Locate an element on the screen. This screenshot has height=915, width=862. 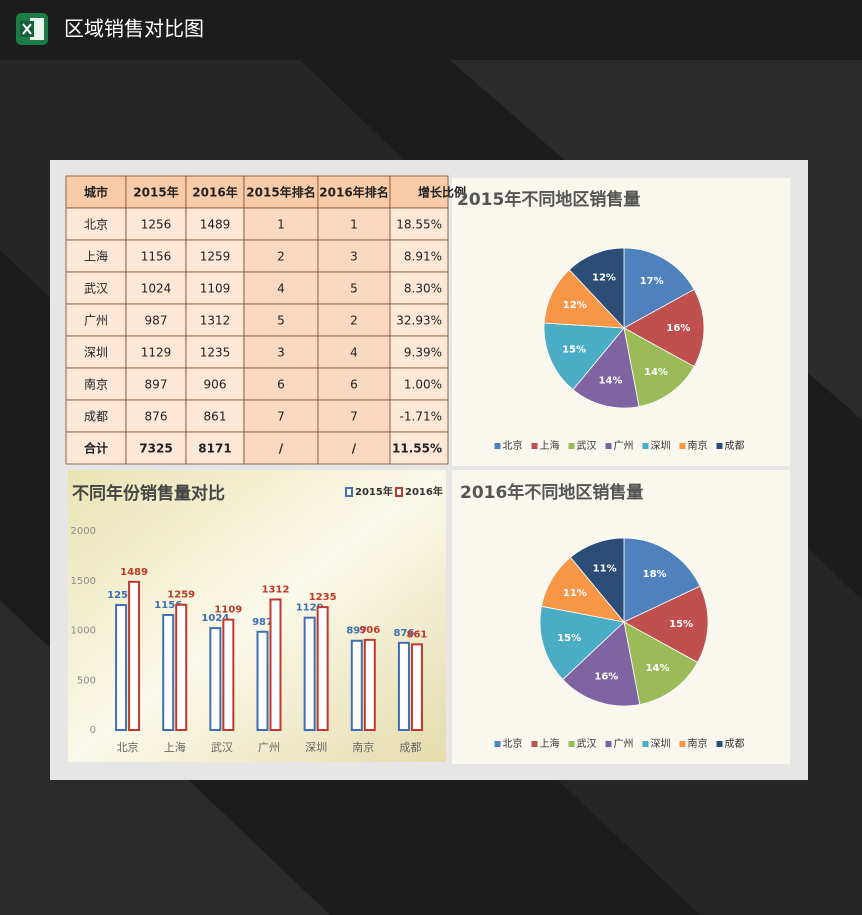
data-label: 1259 is located at coordinates (181, 595).